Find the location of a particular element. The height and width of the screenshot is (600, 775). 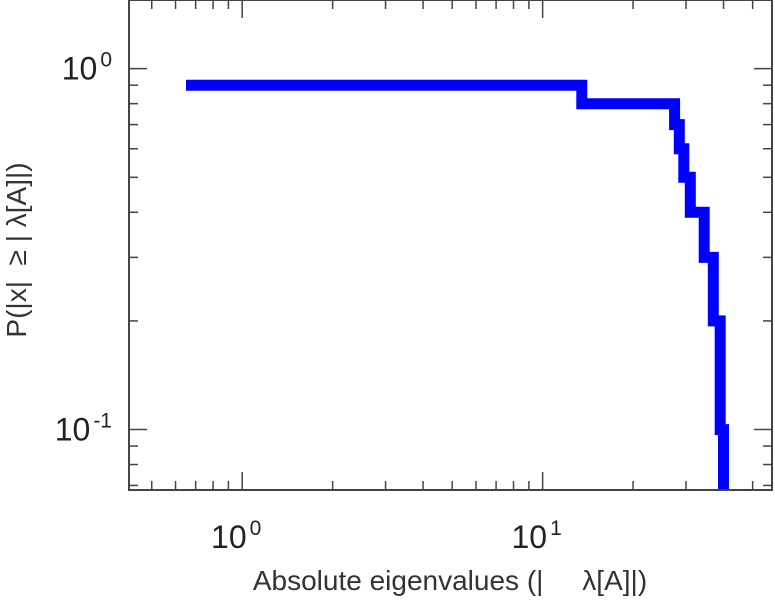

x-axis-title: Absolute eigenvalues (| λ[A]|) is located at coordinates (450, 580).